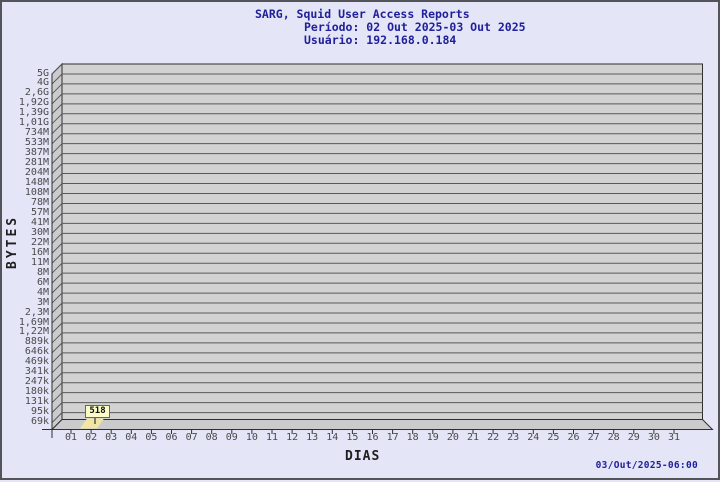 Image resolution: width=720 pixels, height=482 pixels. Describe the element at coordinates (231, 437) in the screenshot. I see `x-tick-label: 09` at that location.